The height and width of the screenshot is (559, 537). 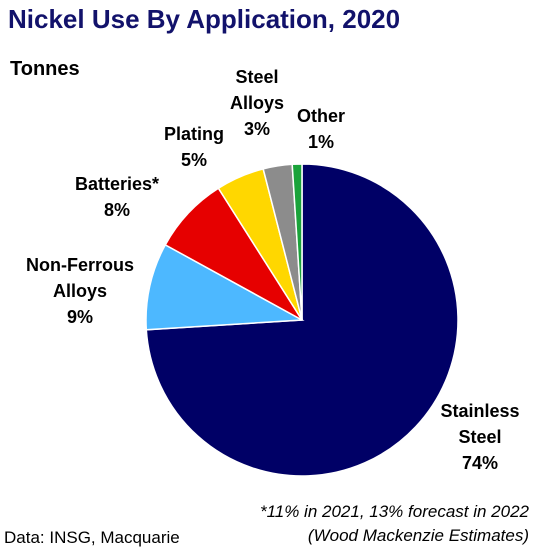 I want to click on slice-category-label: Other, so click(x=321, y=116).